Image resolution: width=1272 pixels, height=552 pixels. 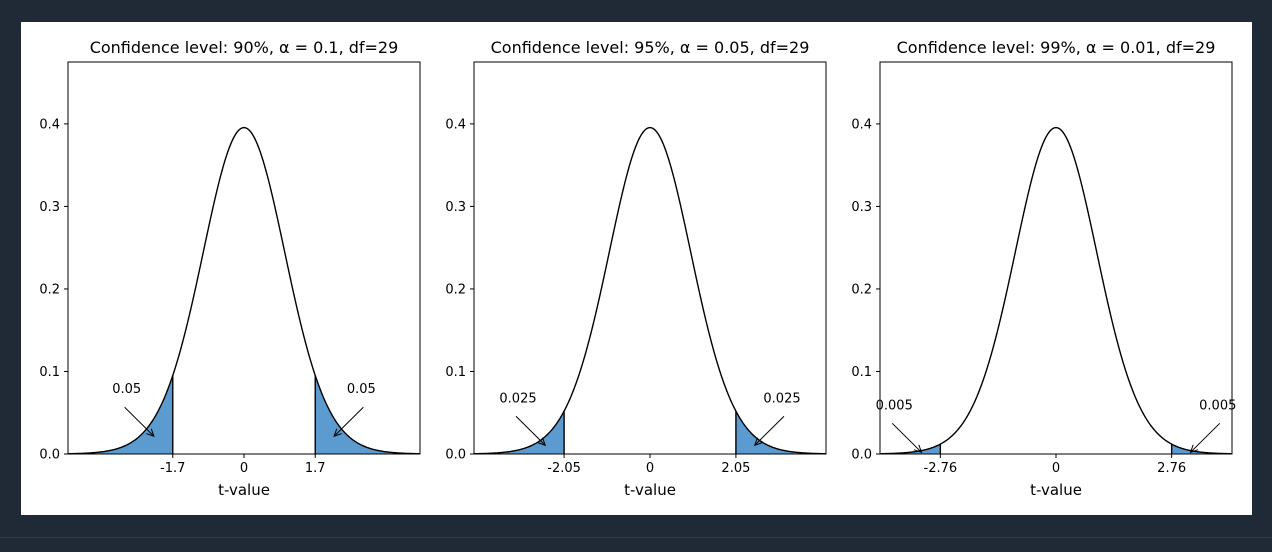 What do you see at coordinates (1171, 468) in the screenshot?
I see `x-tick-label: 2.76` at bounding box center [1171, 468].